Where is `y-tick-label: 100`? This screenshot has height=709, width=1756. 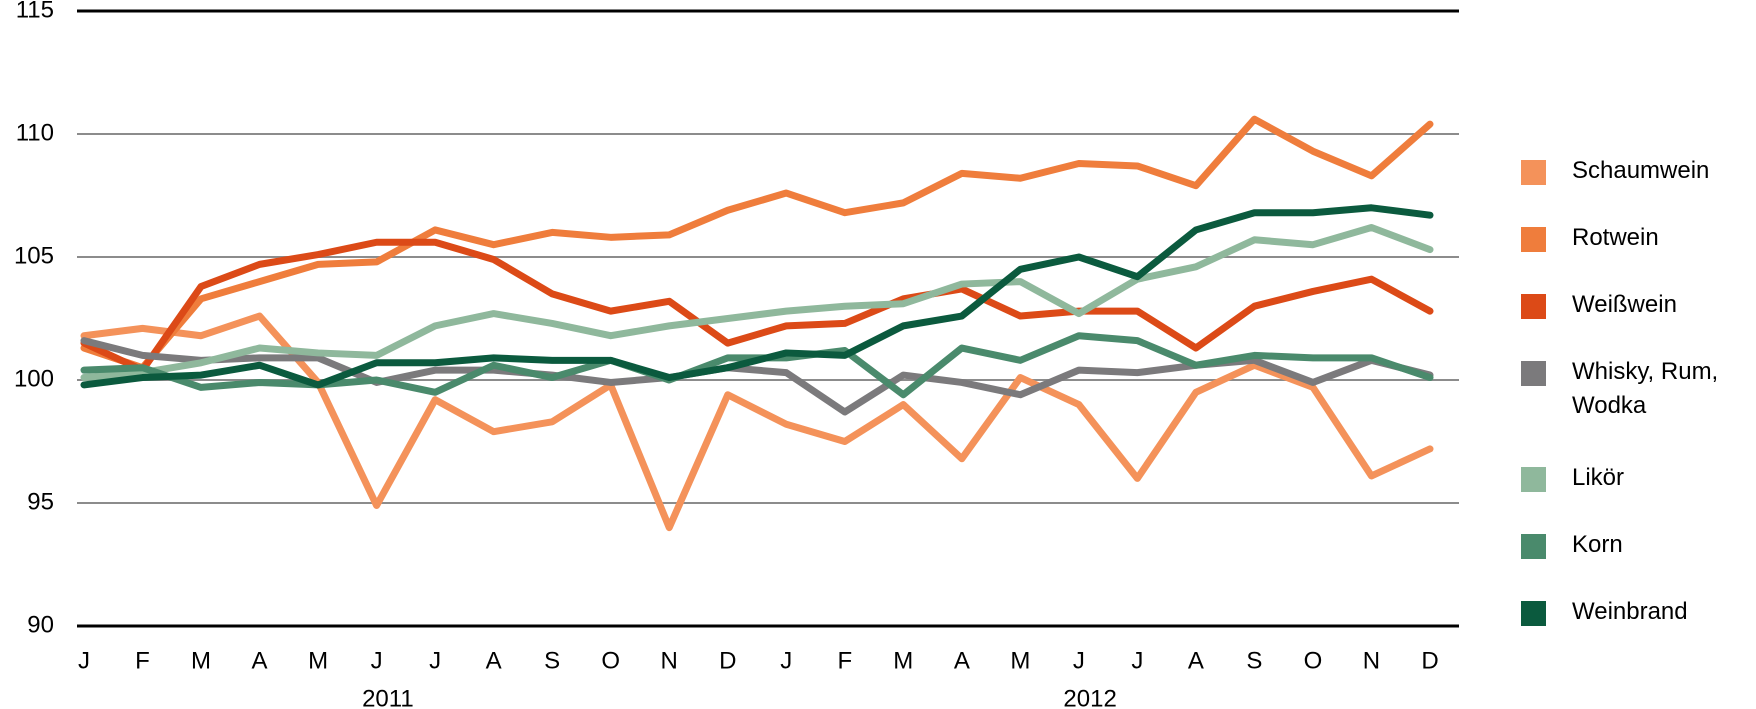
y-tick-label: 100 is located at coordinates (34, 378).